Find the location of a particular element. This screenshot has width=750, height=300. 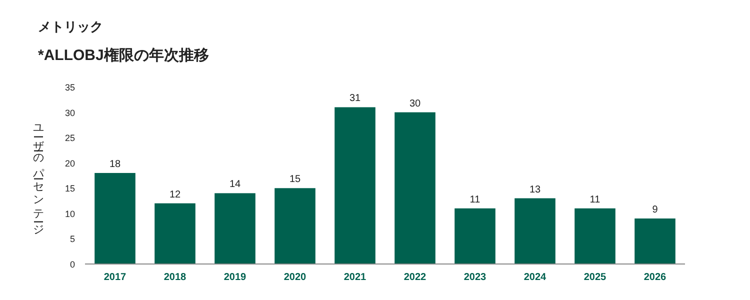

x-tick-label: 2017 is located at coordinates (115, 277).